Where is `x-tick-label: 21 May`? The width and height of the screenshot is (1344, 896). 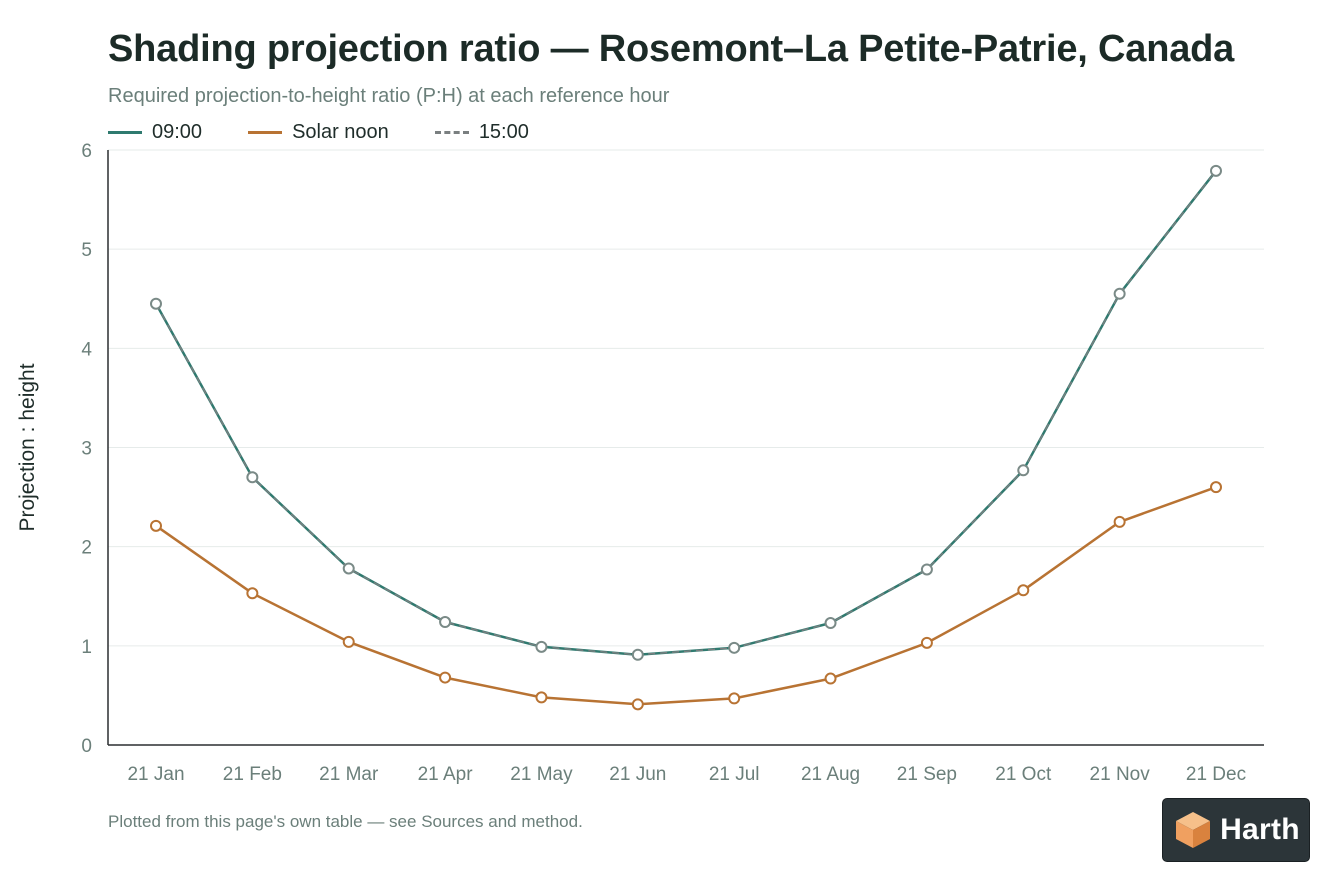 x-tick-label: 21 May is located at coordinates (541, 774).